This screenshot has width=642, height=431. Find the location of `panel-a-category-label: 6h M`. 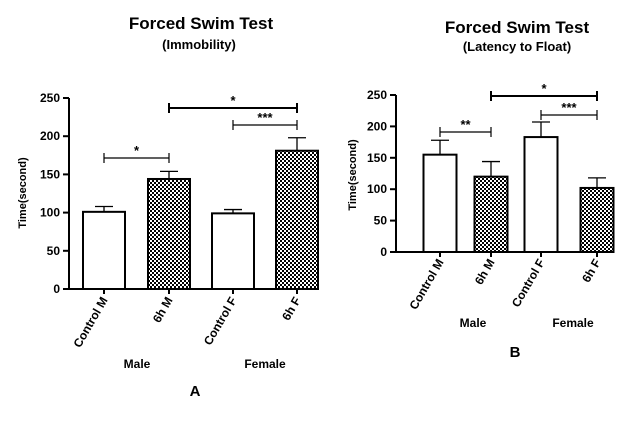

panel-a-category-label: 6h M is located at coordinates (163, 310).